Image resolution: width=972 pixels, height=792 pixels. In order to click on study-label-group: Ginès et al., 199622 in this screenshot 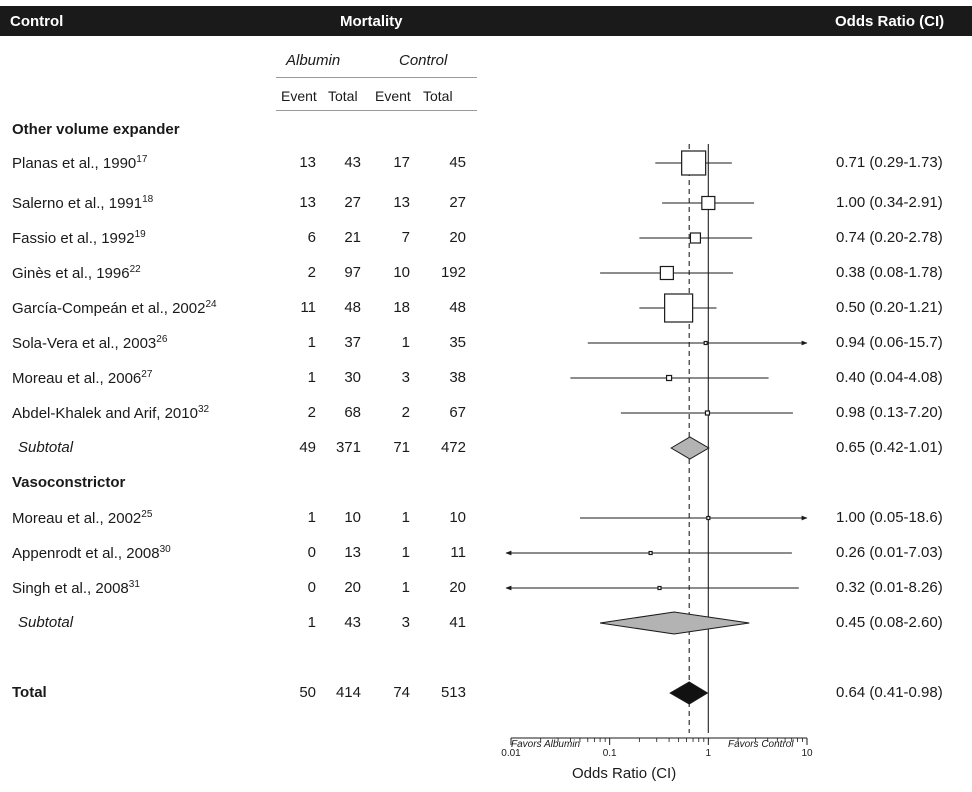, I will do `click(76, 273)`.